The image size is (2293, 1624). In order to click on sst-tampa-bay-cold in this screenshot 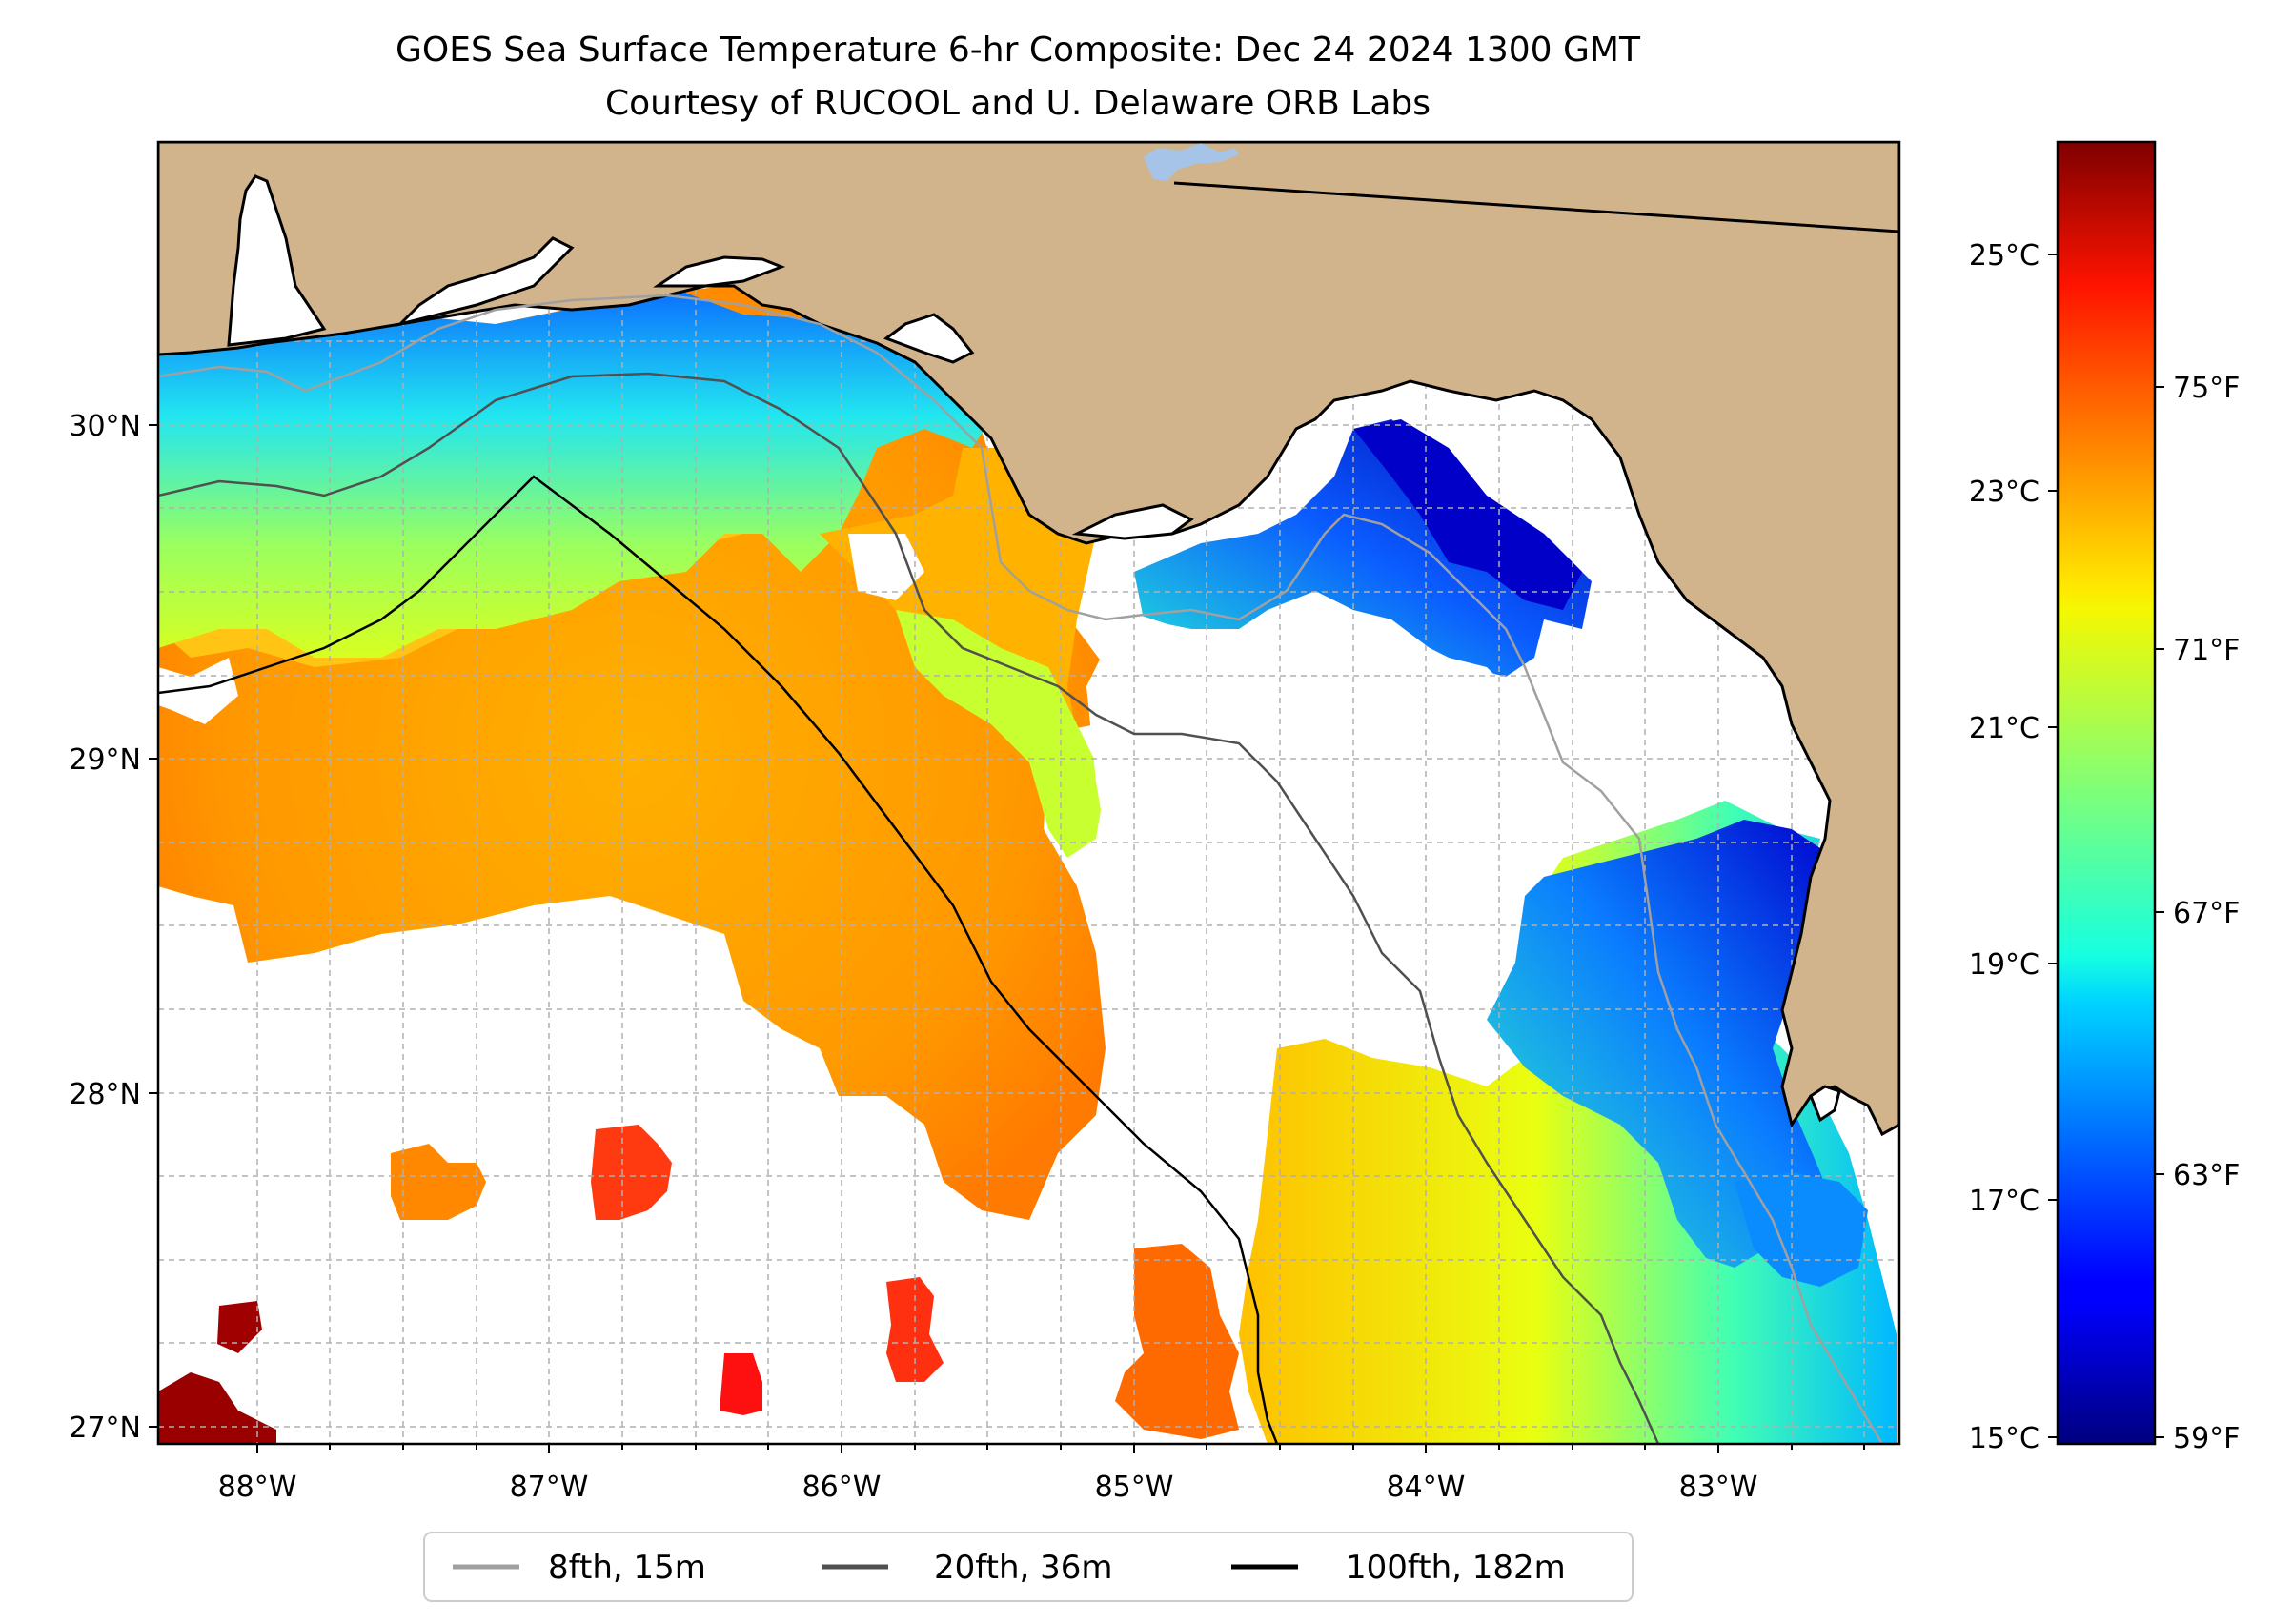, I will do `click(1802, 1229)`.